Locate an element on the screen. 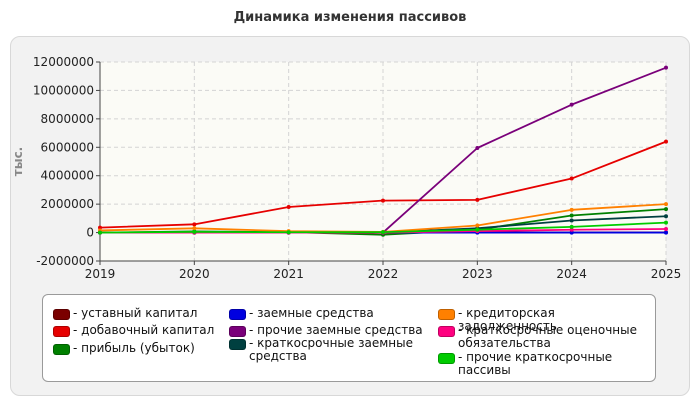  legend-item: - кредиторская задолженность is located at coordinates (543, 320).